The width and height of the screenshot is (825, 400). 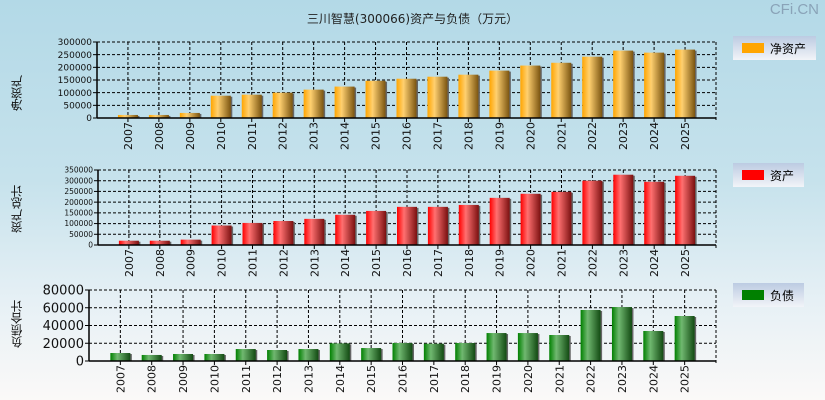 What do you see at coordinates (17, 93) in the screenshot?
I see `y-axis-label: 净资产` at bounding box center [17, 93].